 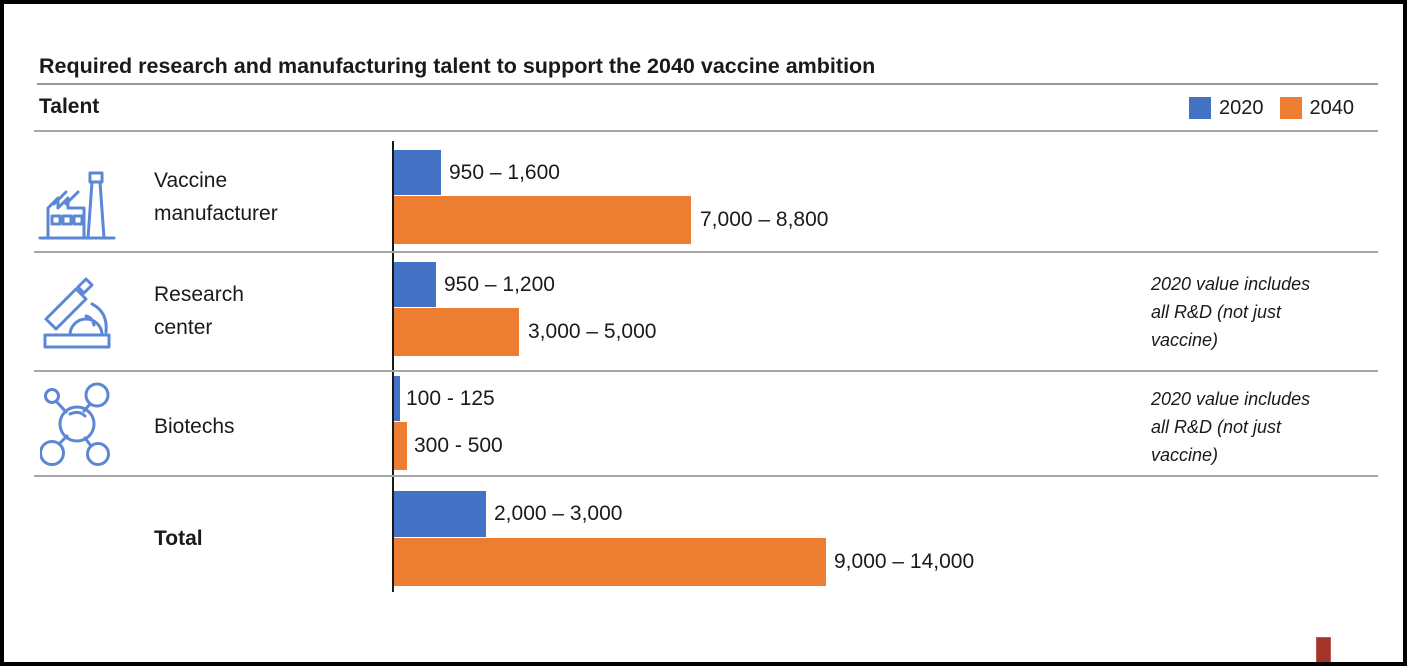 What do you see at coordinates (450, 398) in the screenshot?
I see `bar-value-2020-biotechs: 100 - 125` at bounding box center [450, 398].